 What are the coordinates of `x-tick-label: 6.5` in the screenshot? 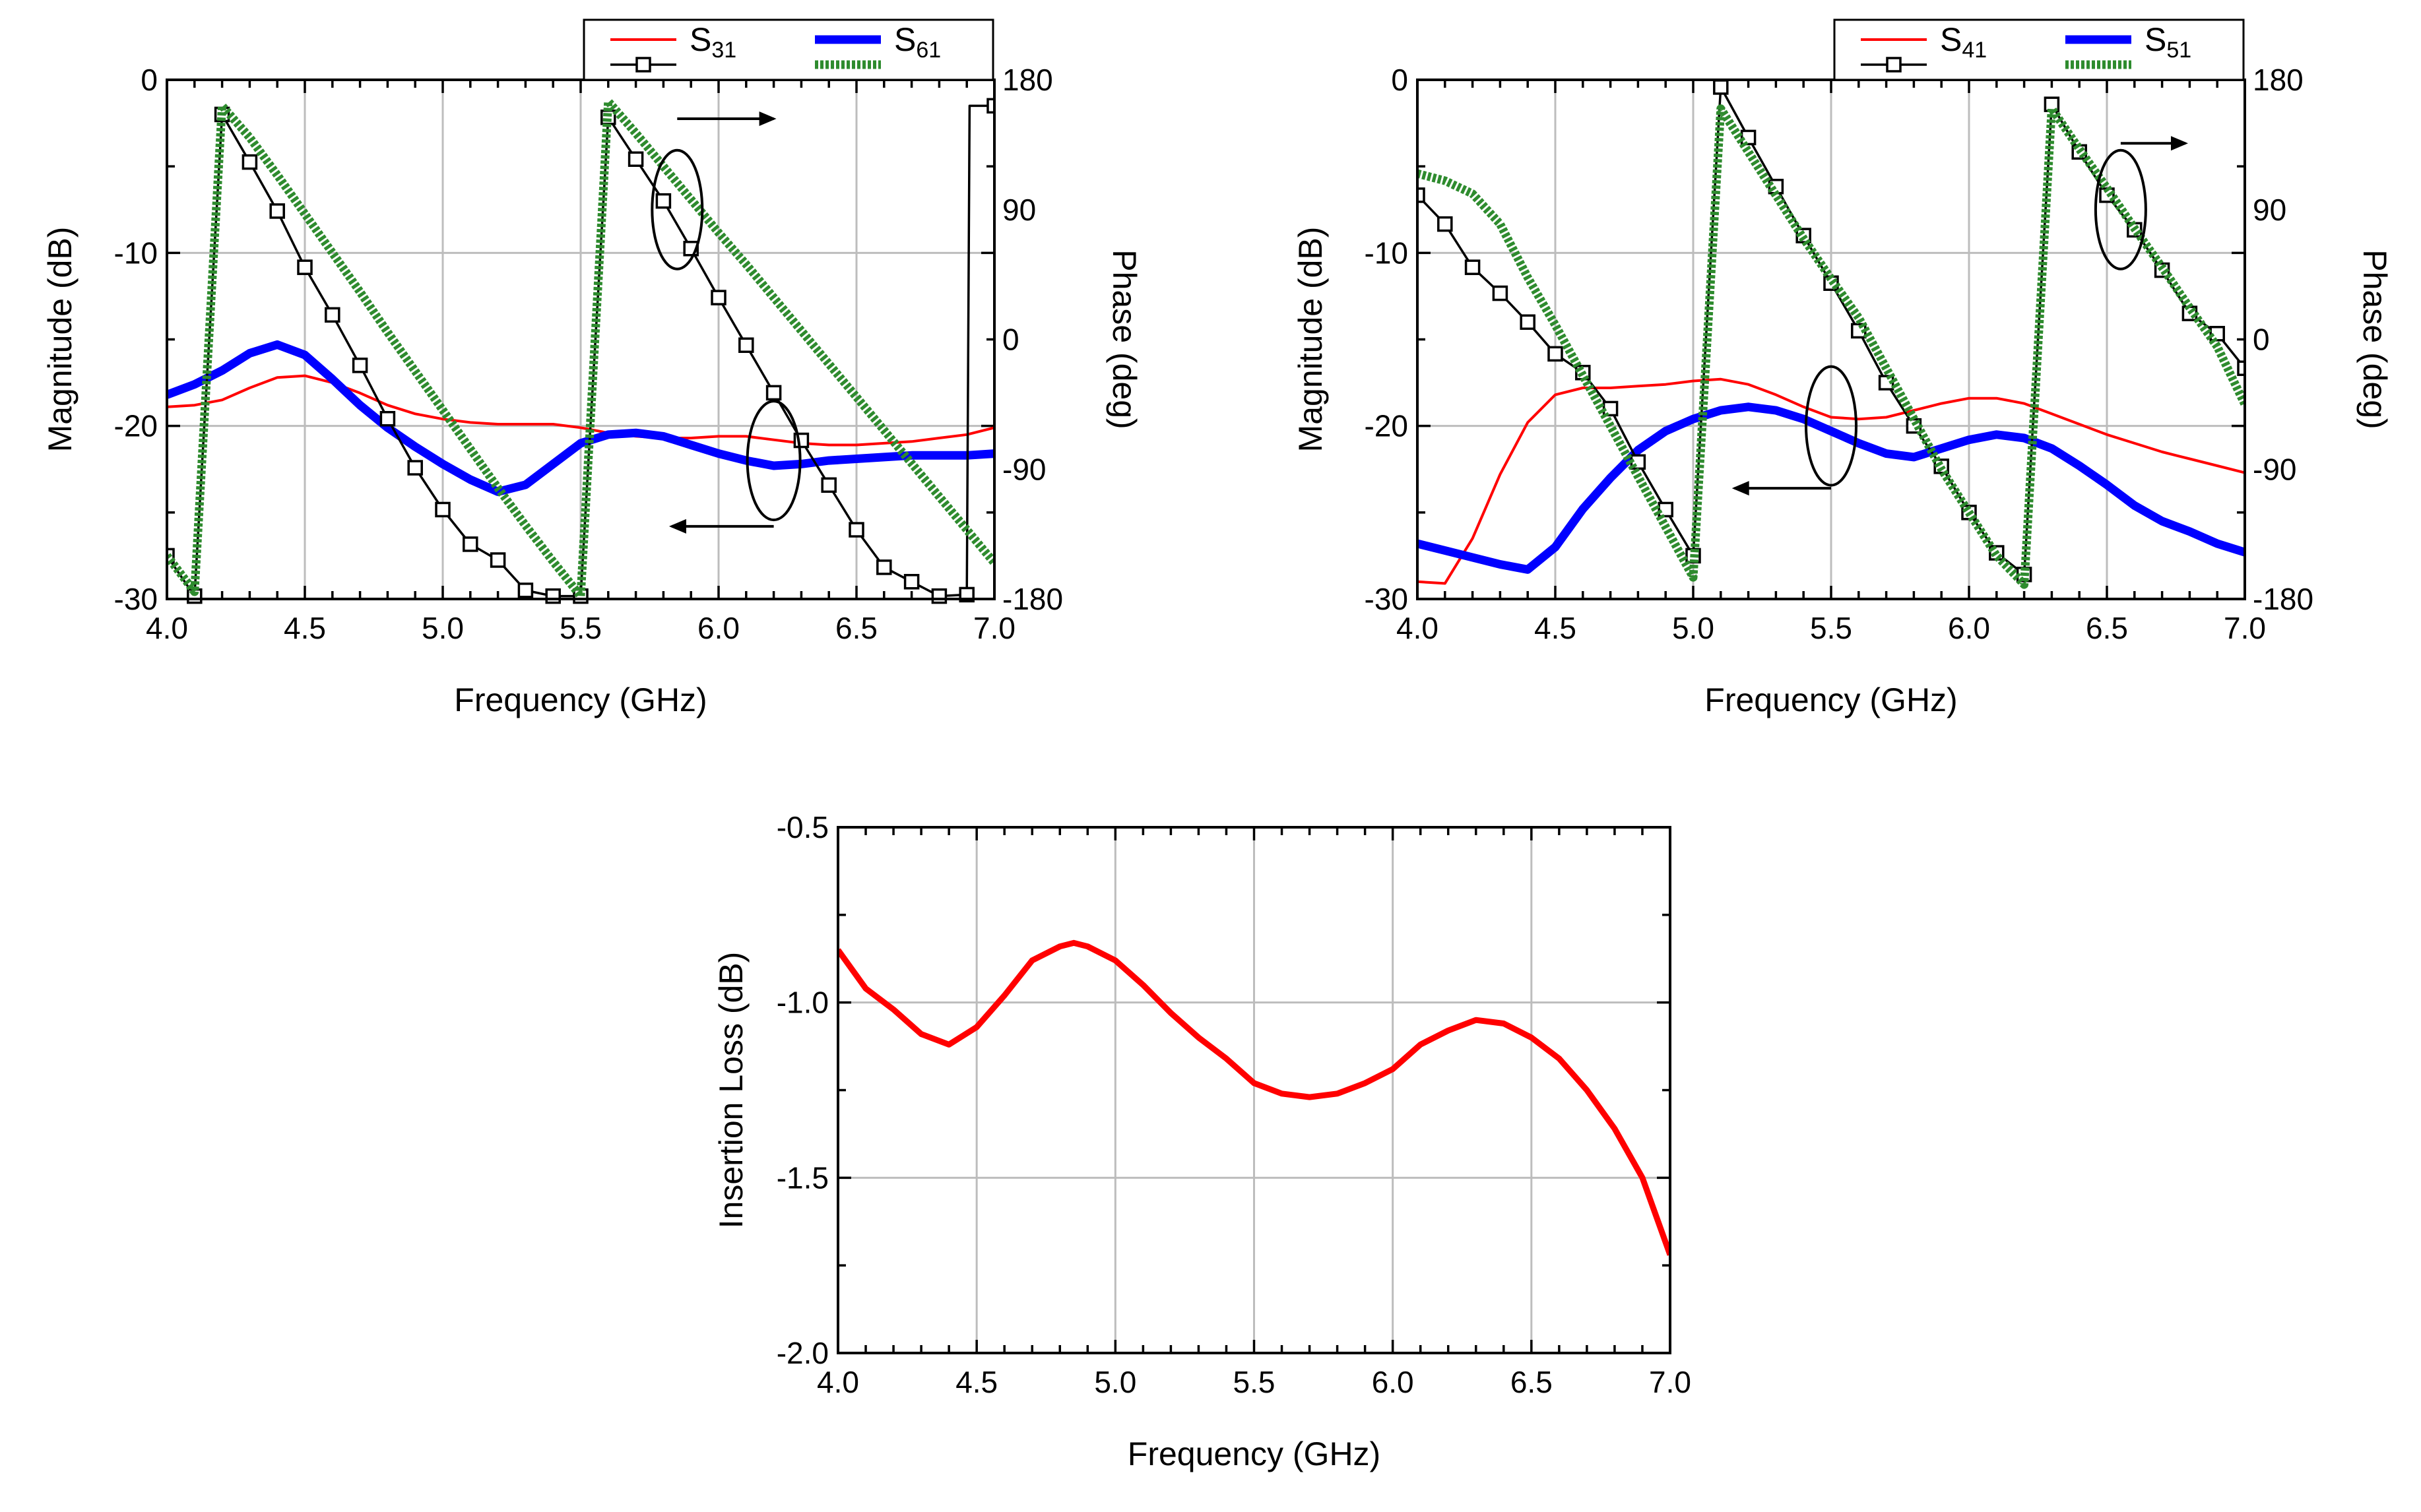 It's located at (1531, 1382).